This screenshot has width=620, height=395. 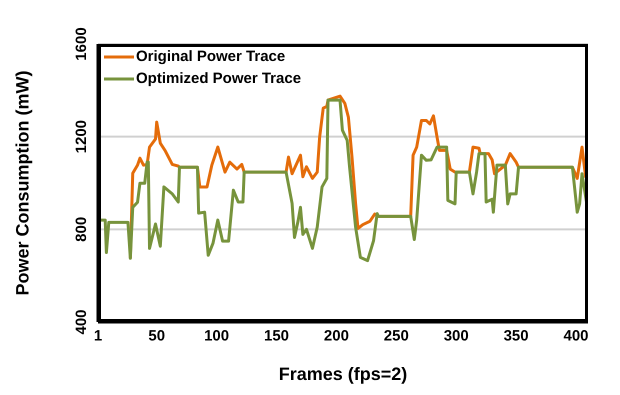 I want to click on legend-label: Original Power Trace, so click(x=211, y=57).